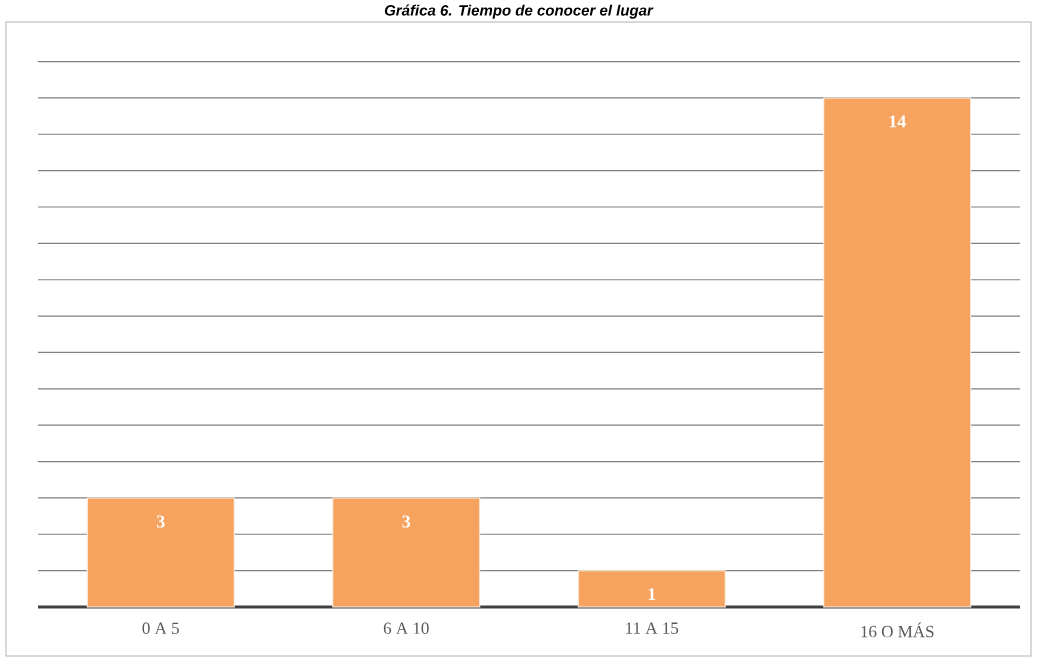 Image resolution: width=1037 pixels, height=662 pixels. What do you see at coordinates (519, 11) in the screenshot?
I see `chart-title: Gráfica 6. Tiempo de conocer el lugar` at bounding box center [519, 11].